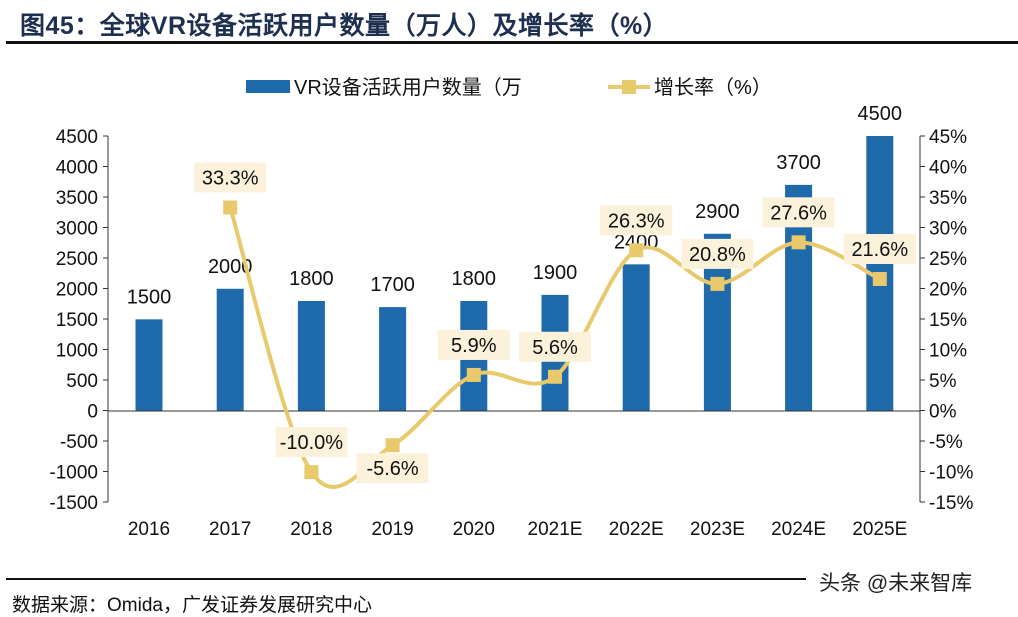 The width and height of the screenshot is (1018, 617). I want to click on right-tick-label: 5%, so click(943, 381).